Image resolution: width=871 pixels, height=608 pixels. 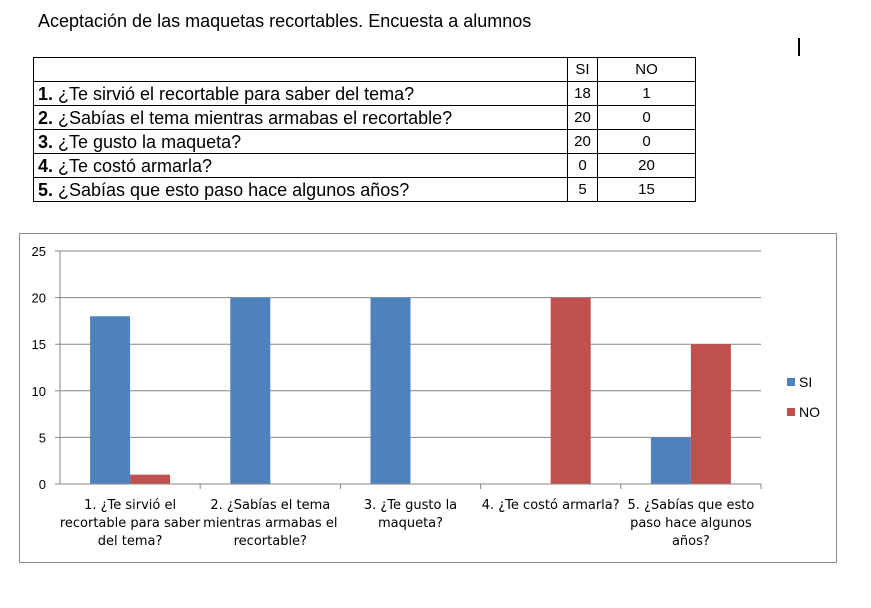 What do you see at coordinates (690, 505) in the screenshot?
I see `x-tick-label-line: 5. ¿Sabías que esto` at bounding box center [690, 505].